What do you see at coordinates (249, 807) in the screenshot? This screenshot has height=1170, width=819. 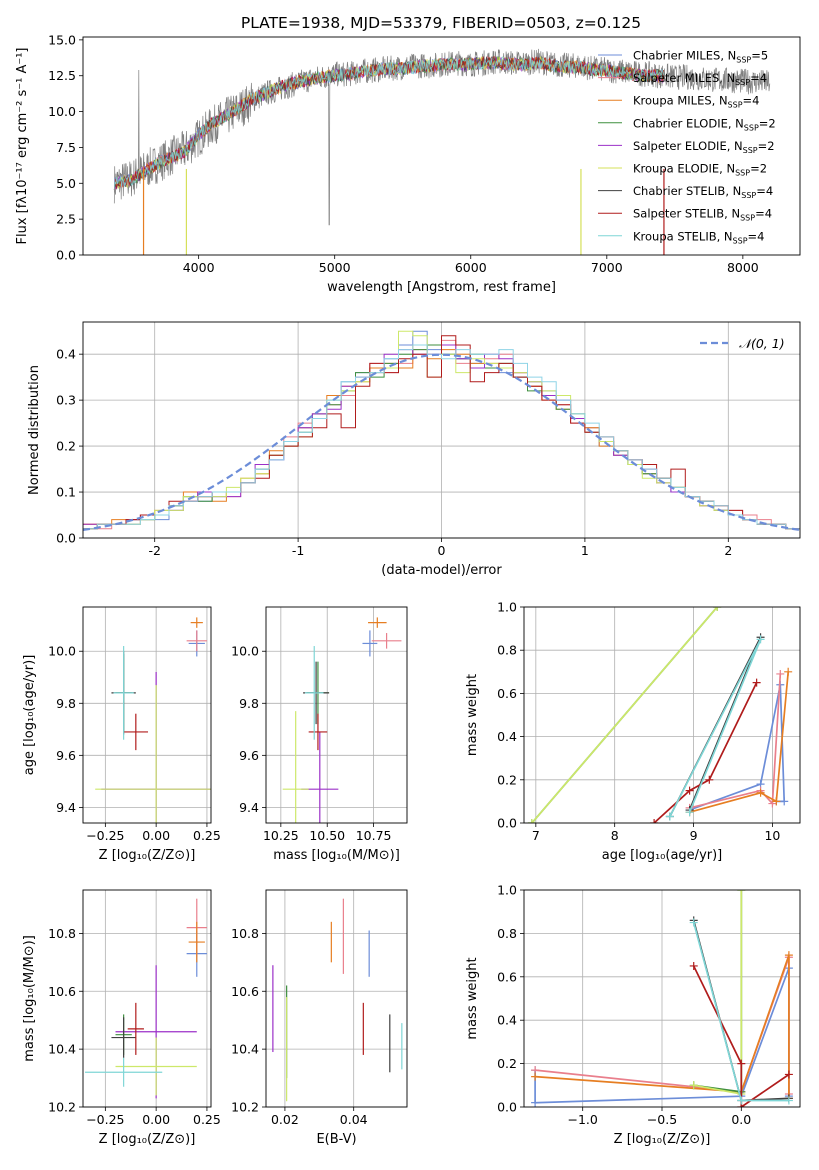 I see `age_vs_mass-ytick-label: 9.4` at bounding box center [249, 807].